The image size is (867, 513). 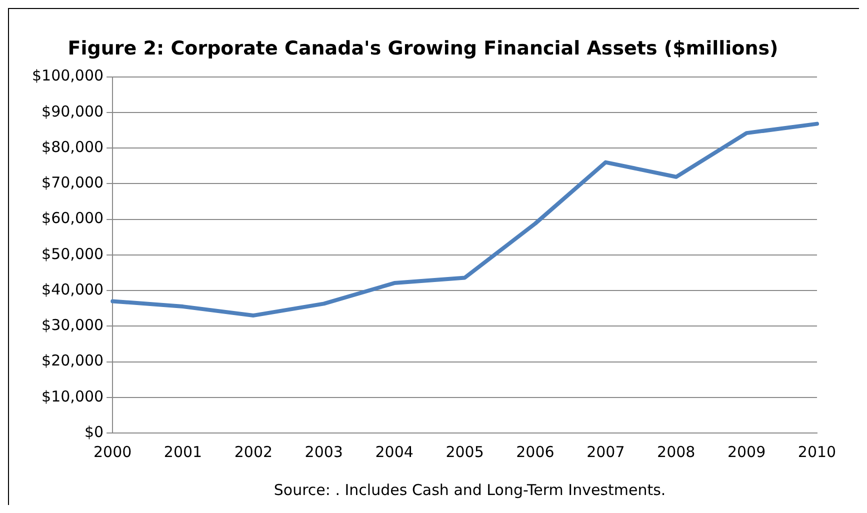 What do you see at coordinates (68, 75) in the screenshot?
I see `y-tick-label: $100,000` at bounding box center [68, 75].